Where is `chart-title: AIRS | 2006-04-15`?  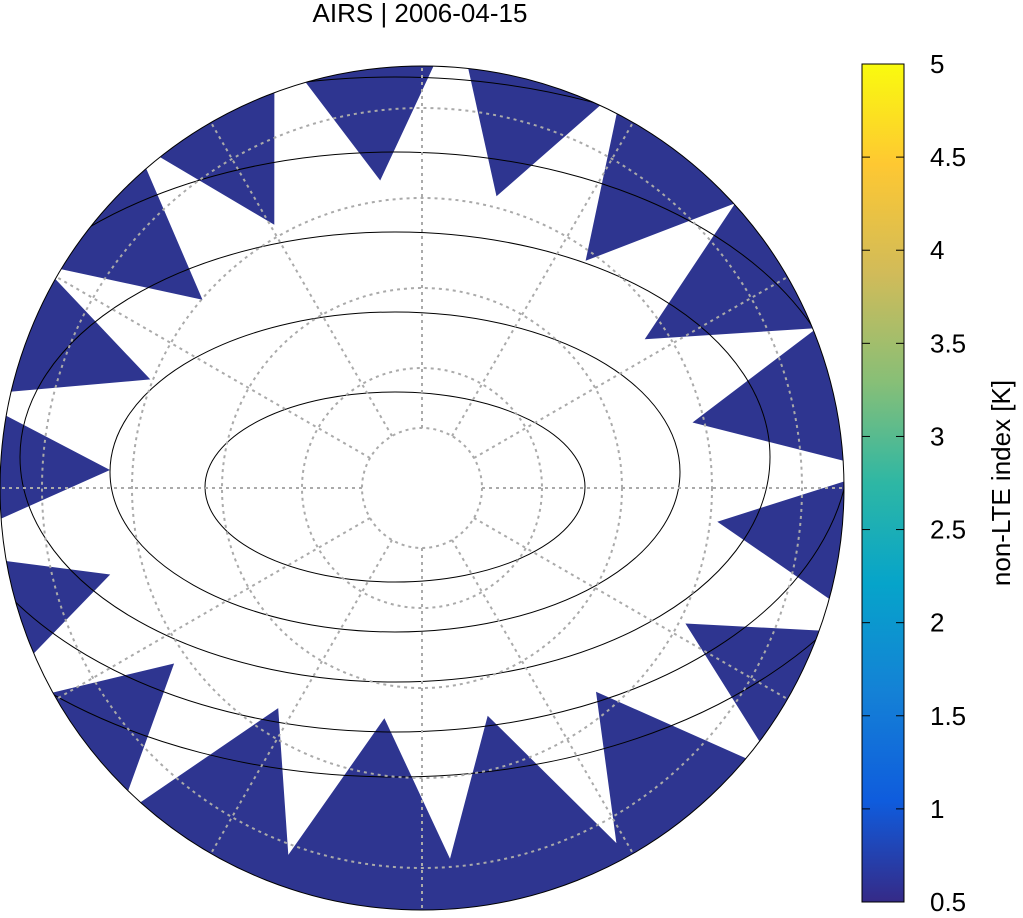
chart-title: AIRS | 2006-04-15 is located at coordinates (420, 14).